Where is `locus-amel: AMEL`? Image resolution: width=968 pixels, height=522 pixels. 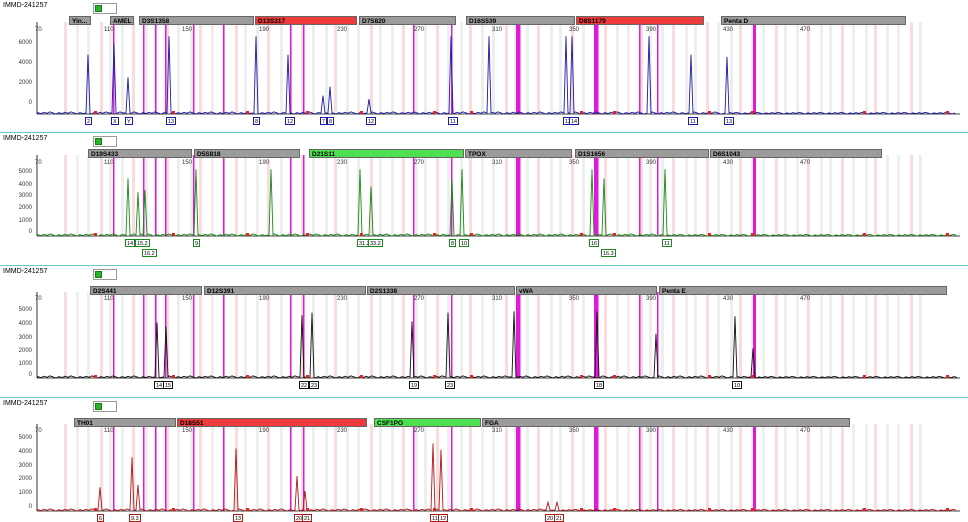 locus-amel: AMEL is located at coordinates (122, 20).